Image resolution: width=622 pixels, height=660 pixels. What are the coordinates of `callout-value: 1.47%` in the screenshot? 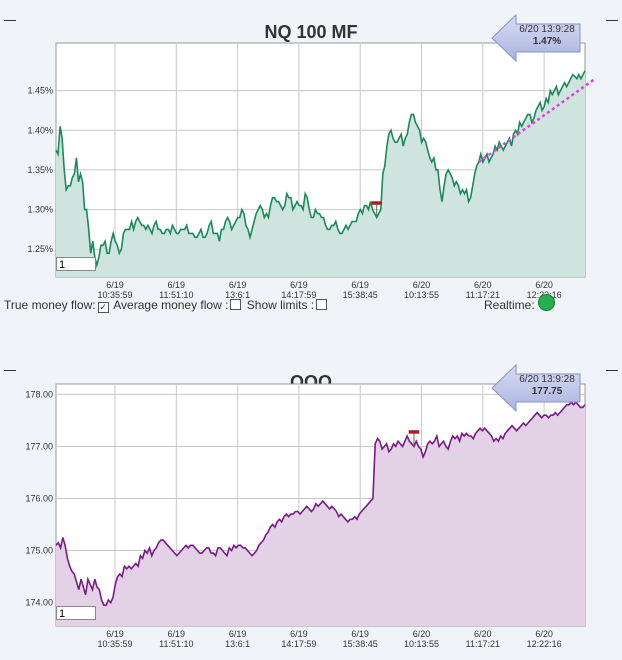 It's located at (547, 41).